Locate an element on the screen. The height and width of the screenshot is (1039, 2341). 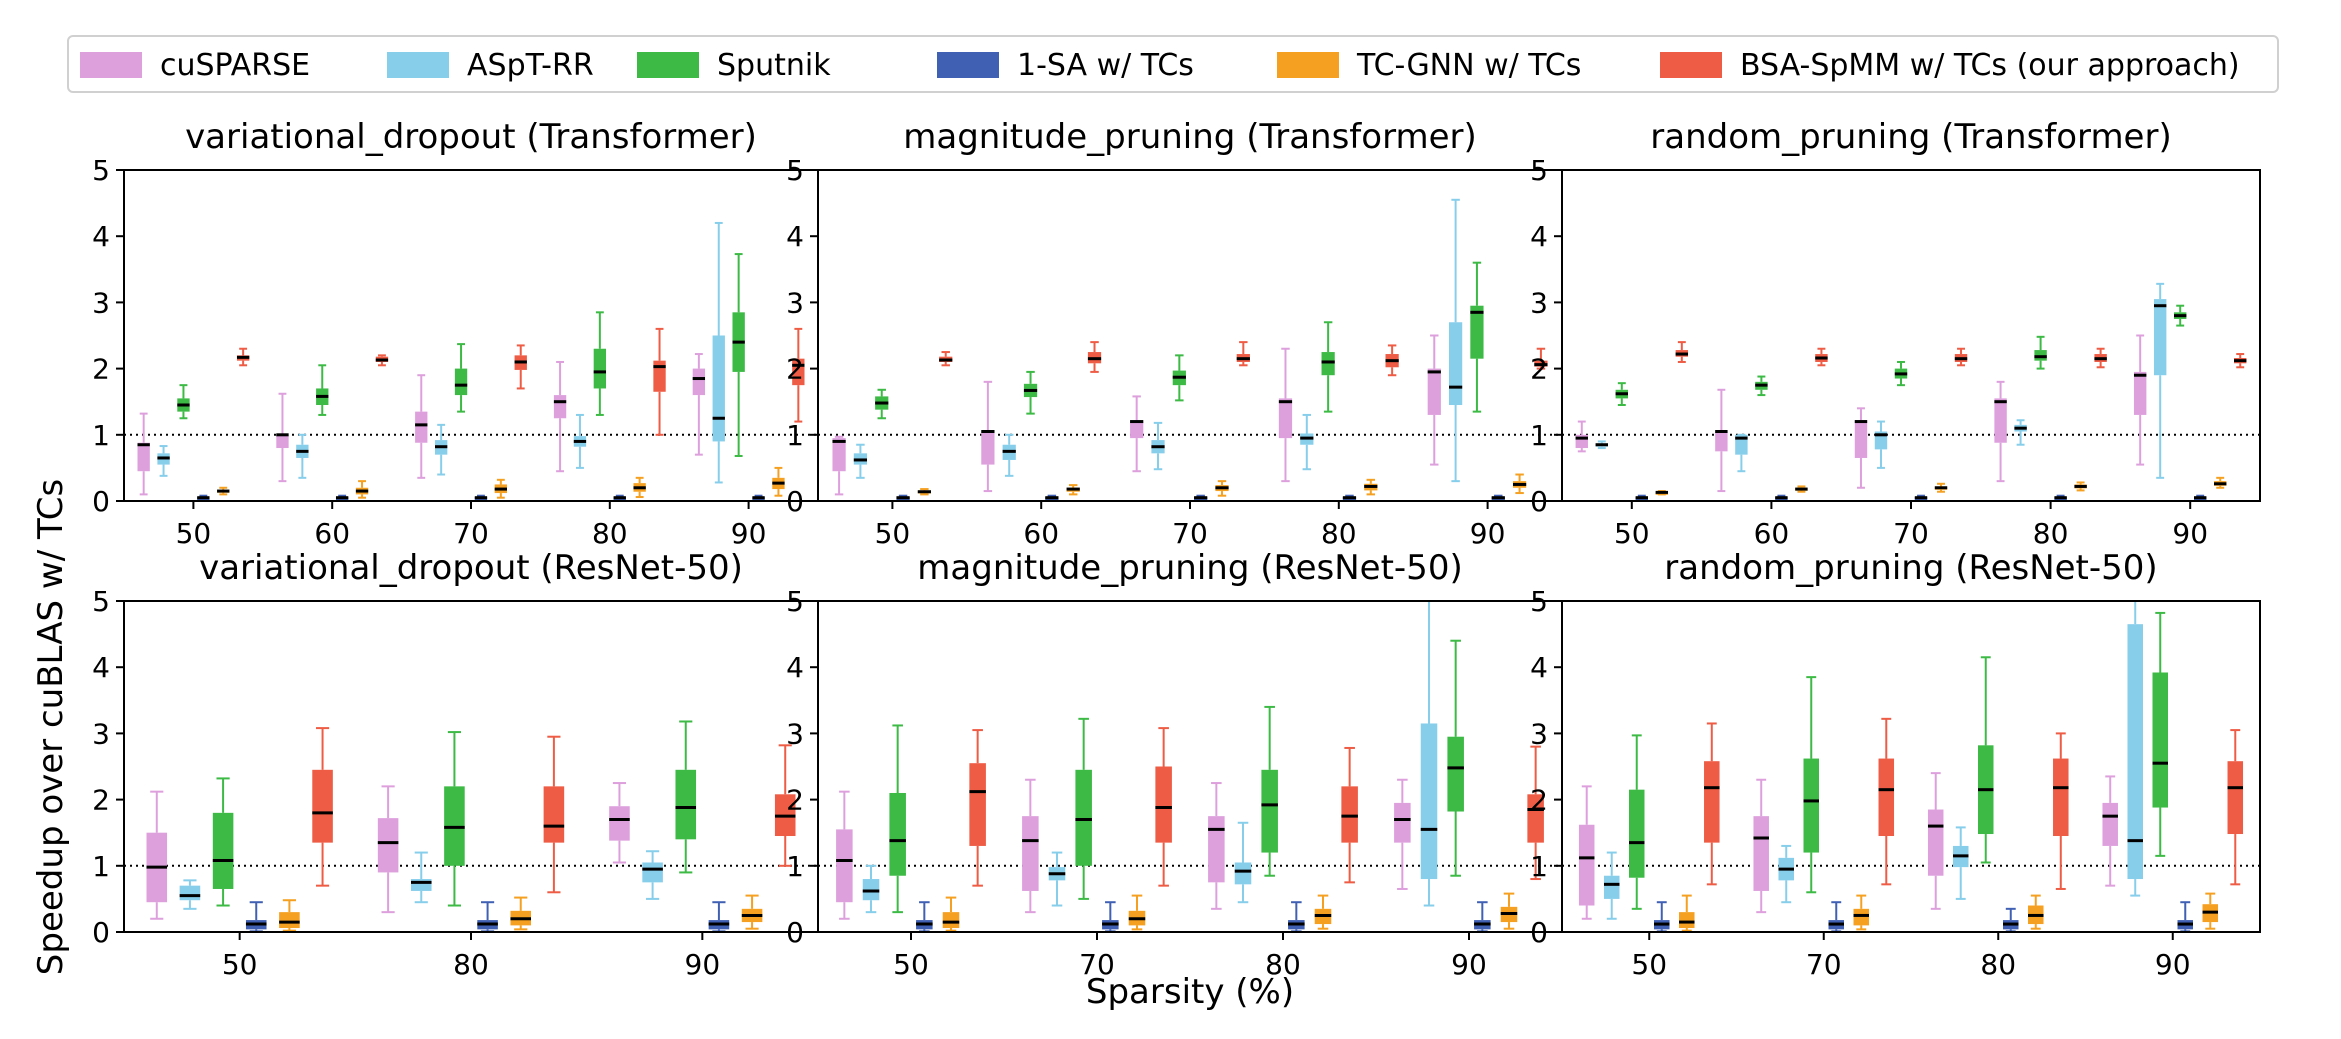
legend-swatch is located at coordinates (418, 65).